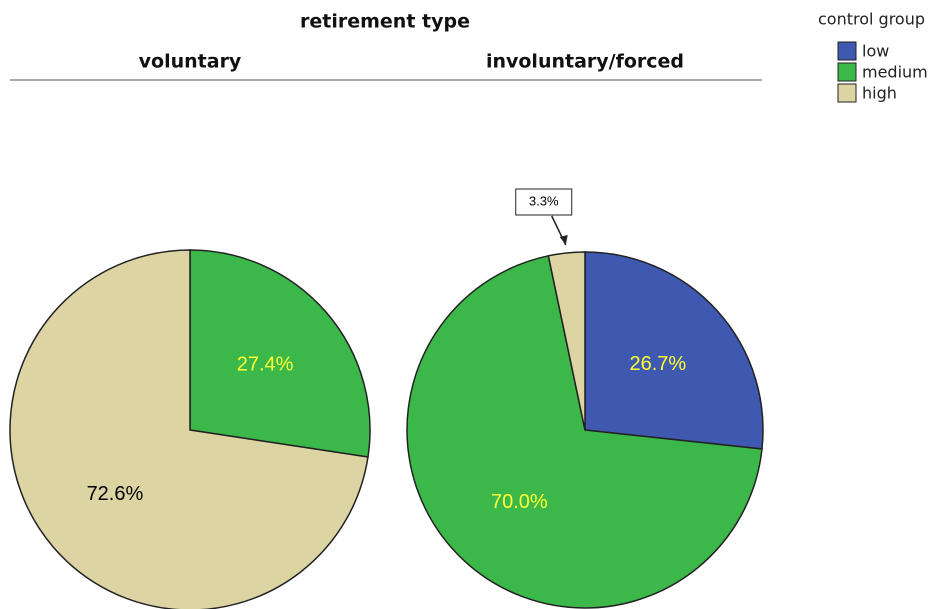 This screenshot has width=946, height=609. What do you see at coordinates (875, 51) in the screenshot?
I see `legend-label: low` at bounding box center [875, 51].